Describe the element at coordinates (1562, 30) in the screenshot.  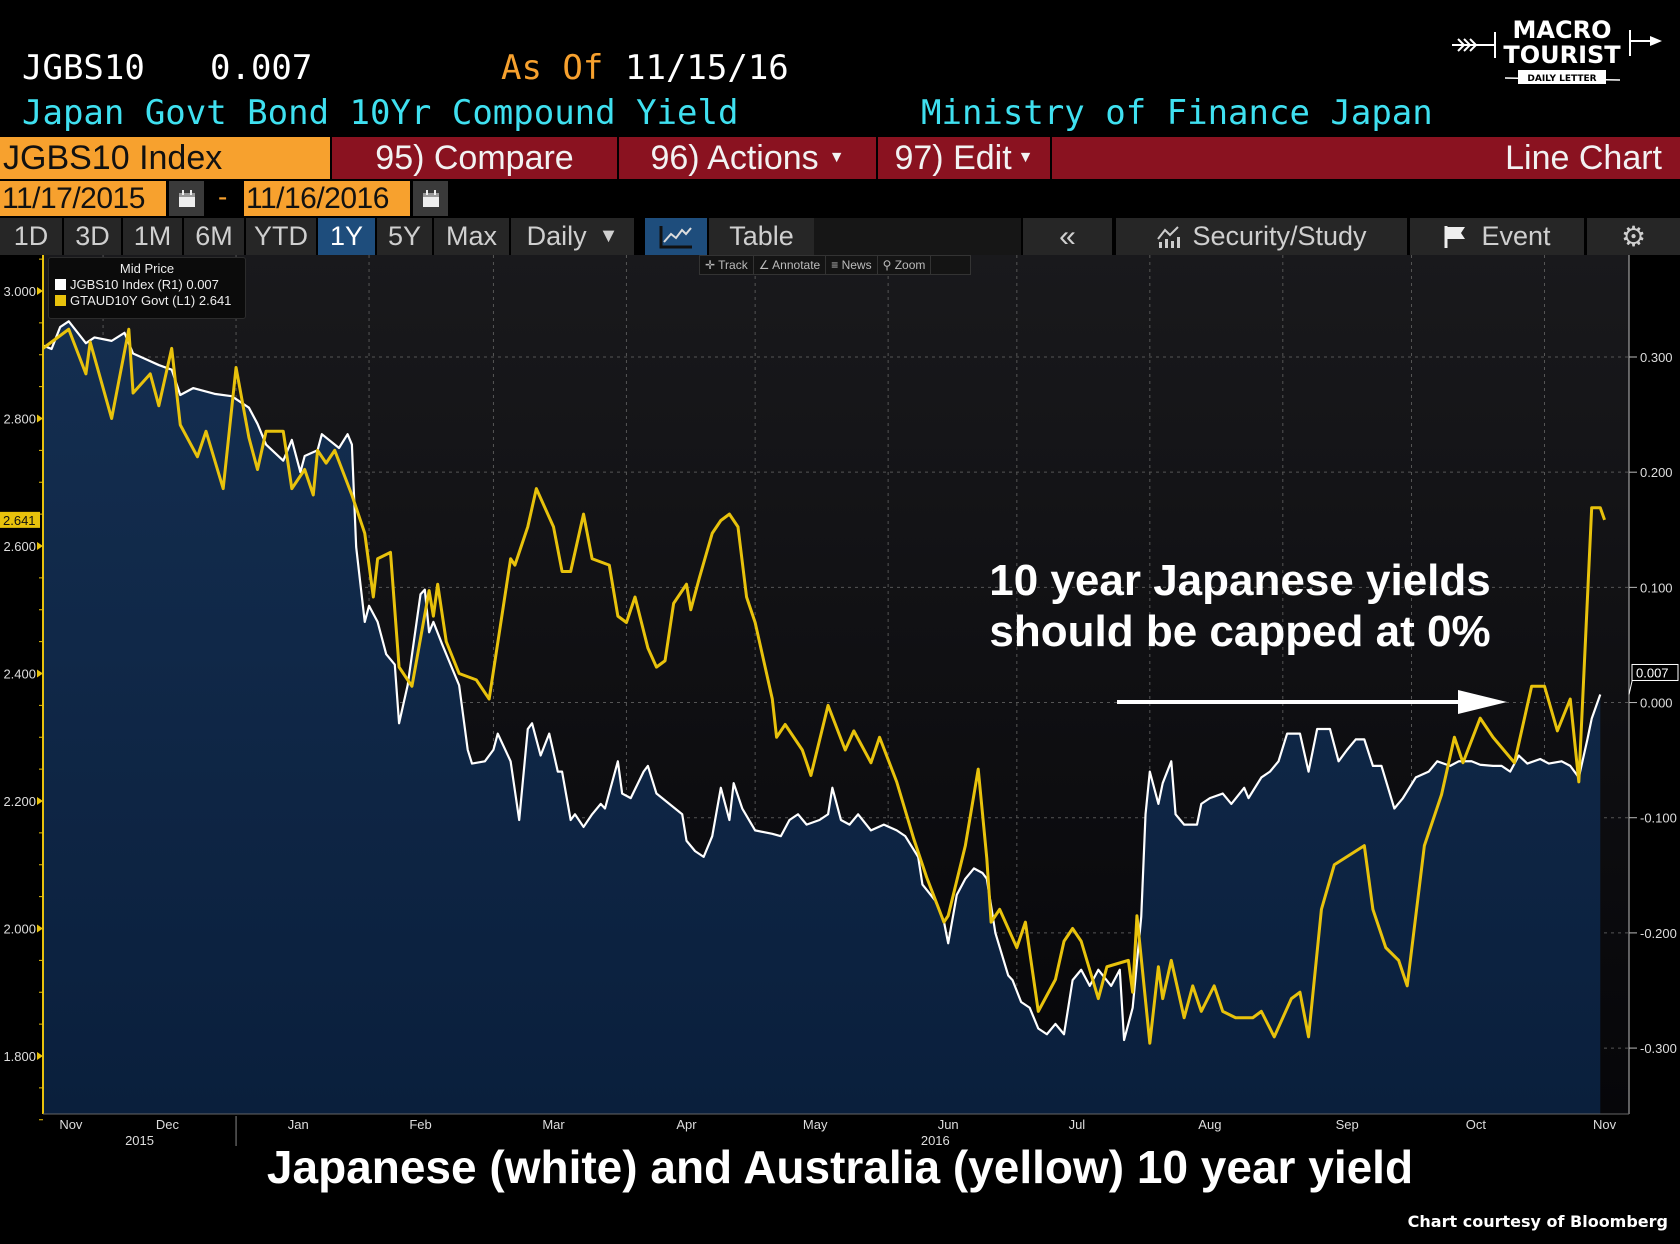
I see `logo-line1: MACRO` at that location.